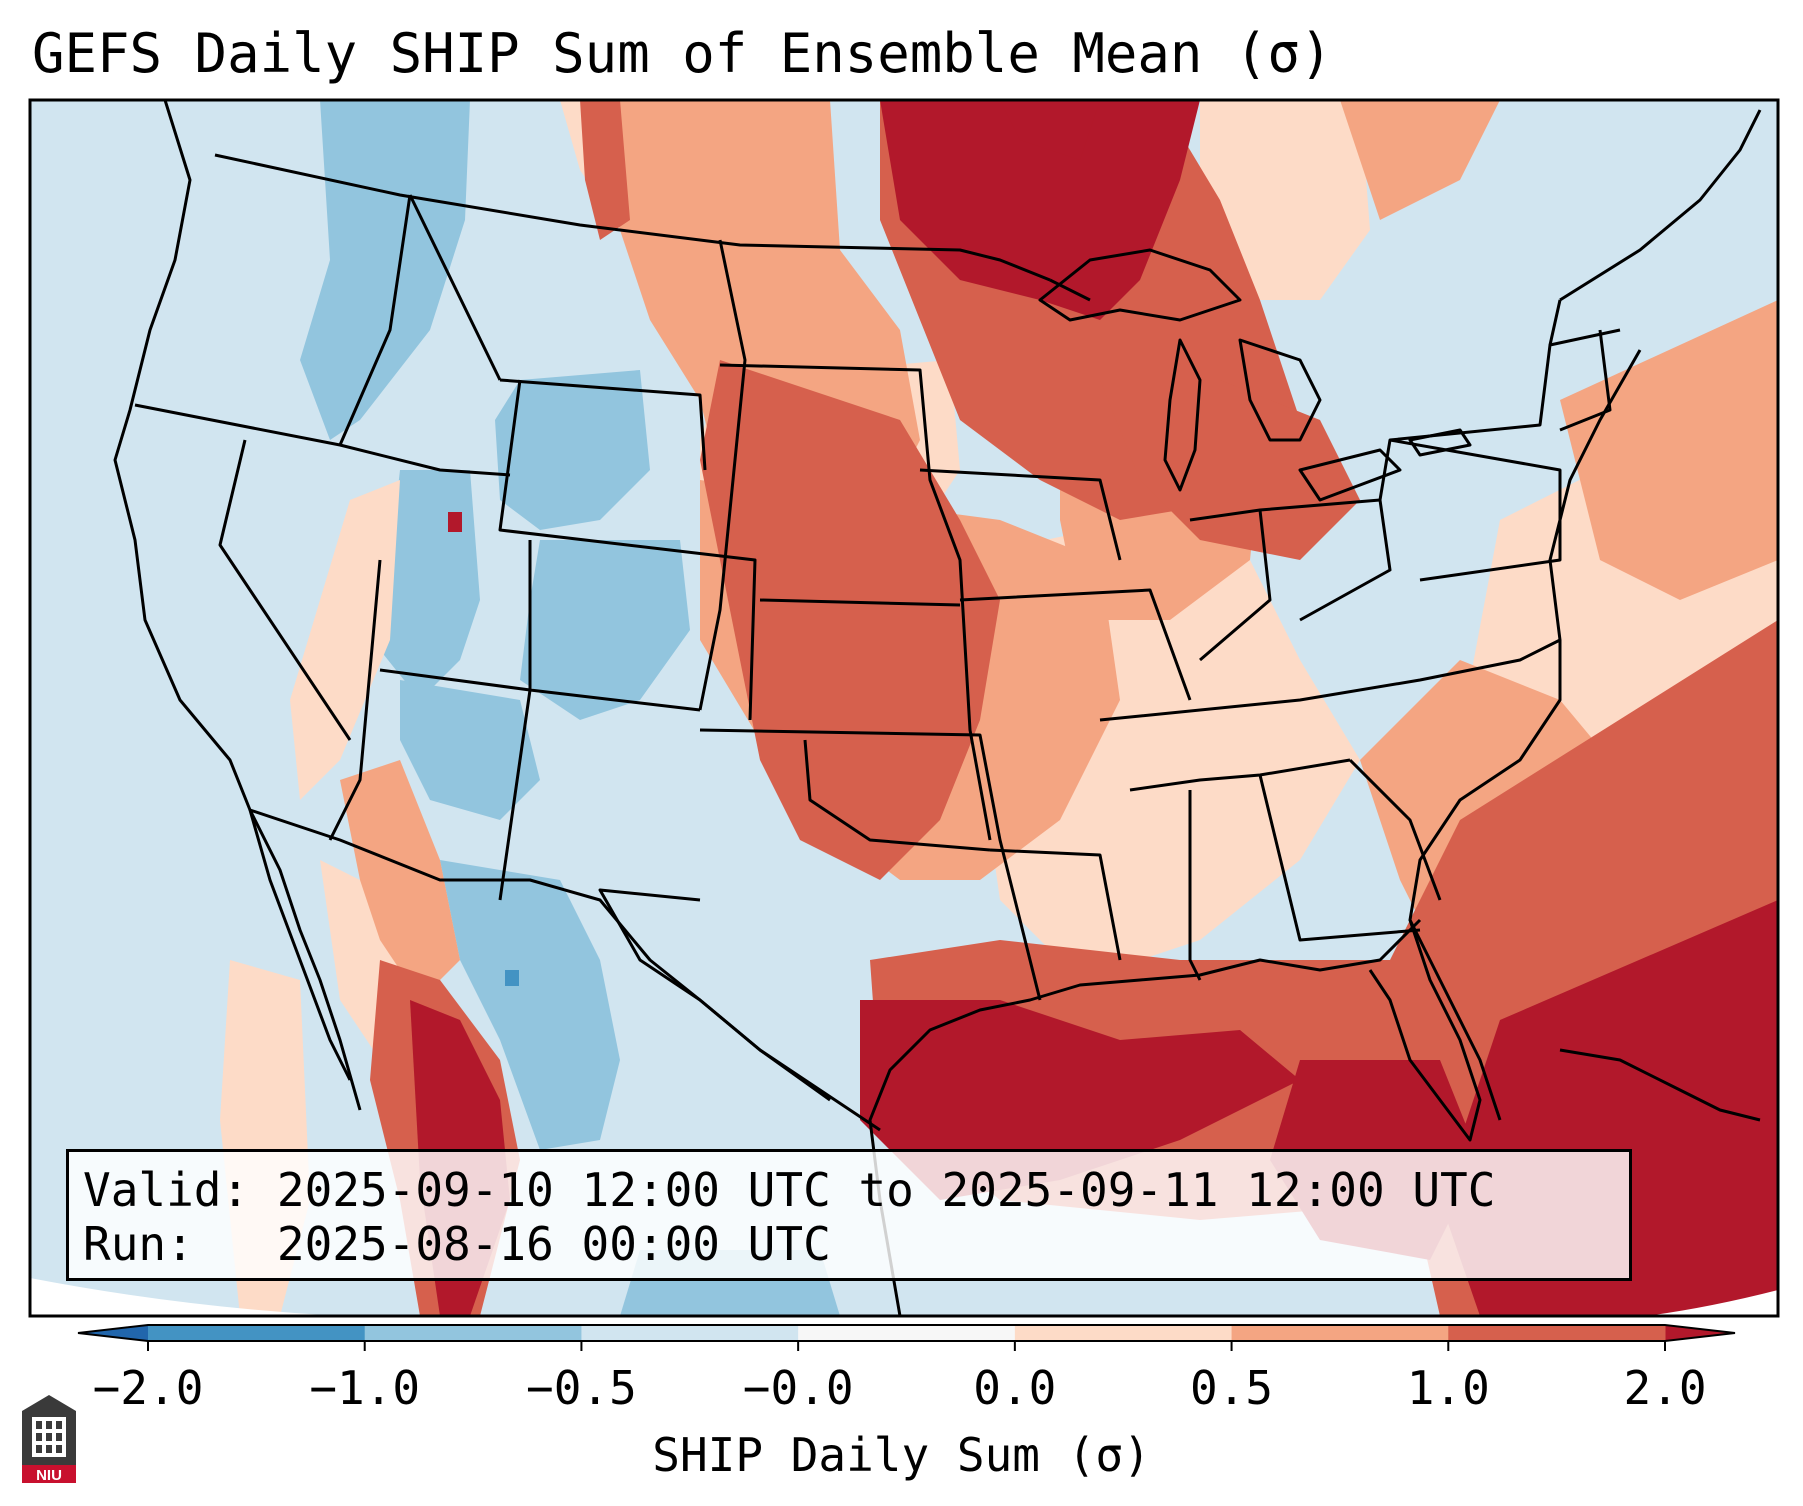  I want to click on colorbar, so click(906, 1337).